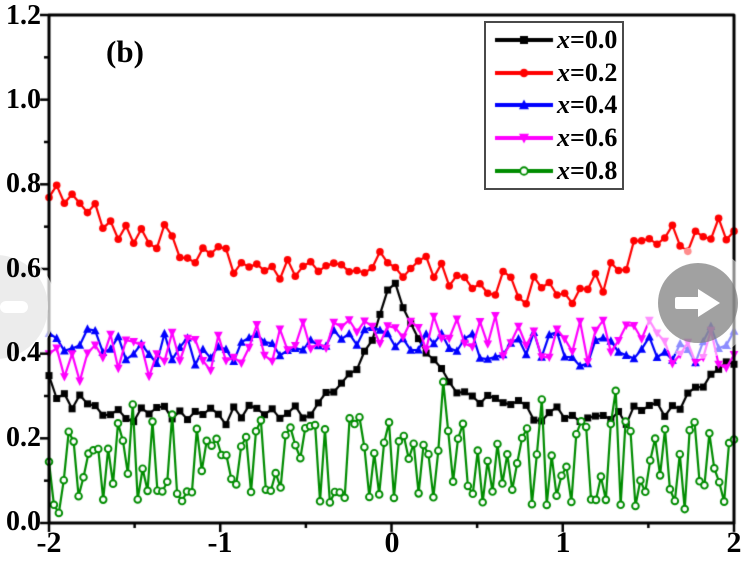  I want to click on y-tick-label: 0.6, so click(23, 268).